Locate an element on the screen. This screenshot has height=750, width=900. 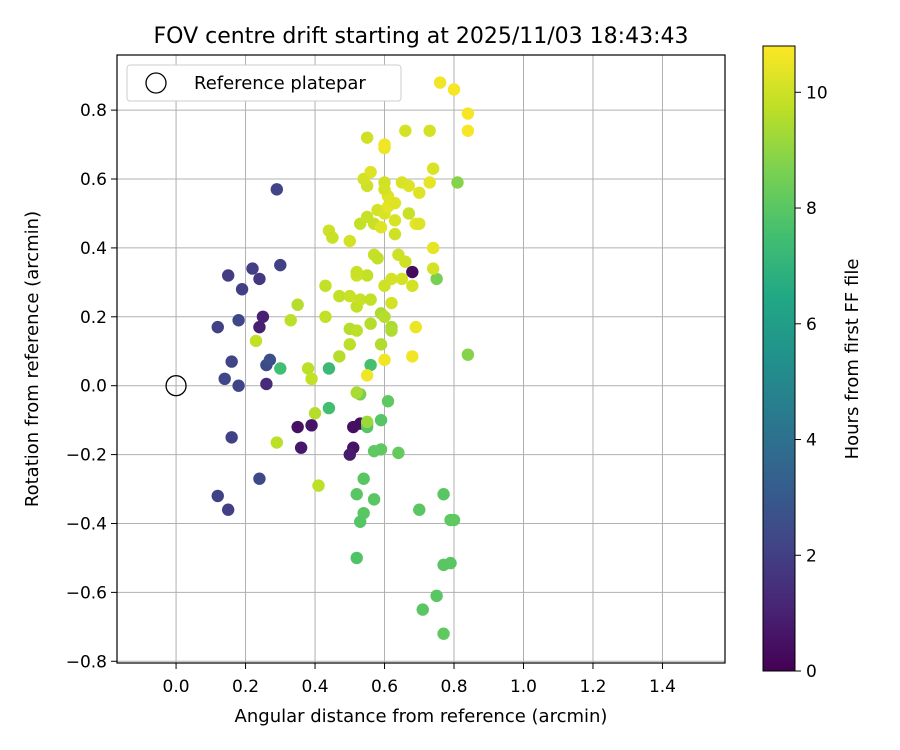
colorbar-tick-label: 4 is located at coordinates (811, 441).